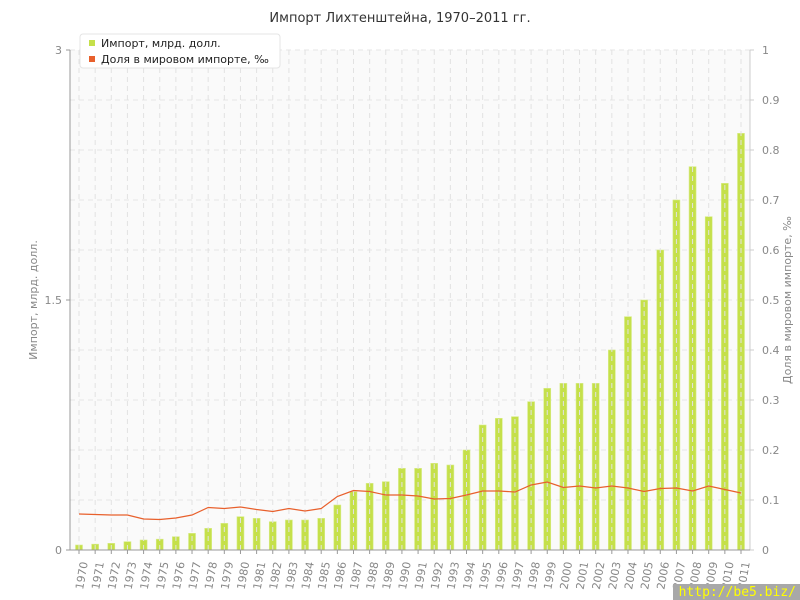 The image size is (800, 600). I want to click on x-tick-label: 2010, so click(728, 576).